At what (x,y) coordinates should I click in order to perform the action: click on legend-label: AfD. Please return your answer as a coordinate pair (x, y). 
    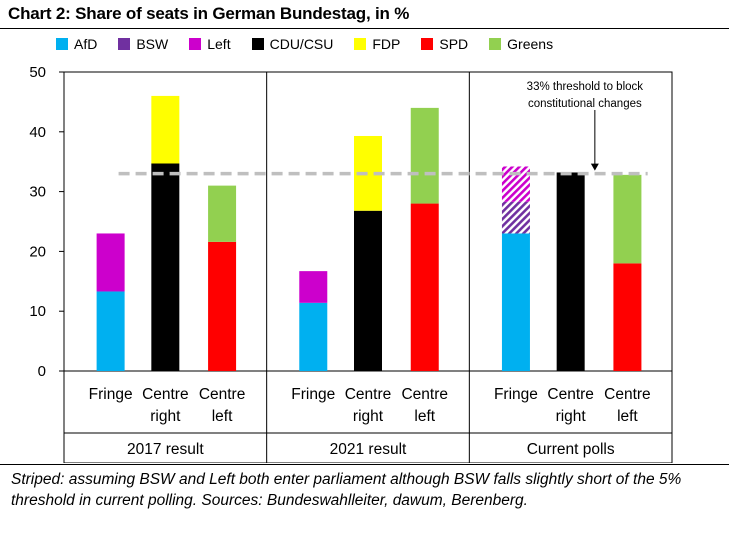
    Looking at the image, I should click on (86, 44).